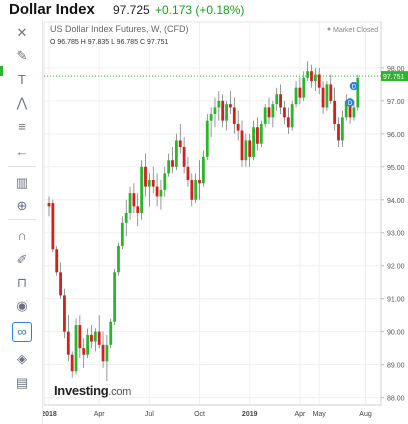  Describe the element at coordinates (355, 30) in the screenshot. I see `market-status: Market Closed` at that location.